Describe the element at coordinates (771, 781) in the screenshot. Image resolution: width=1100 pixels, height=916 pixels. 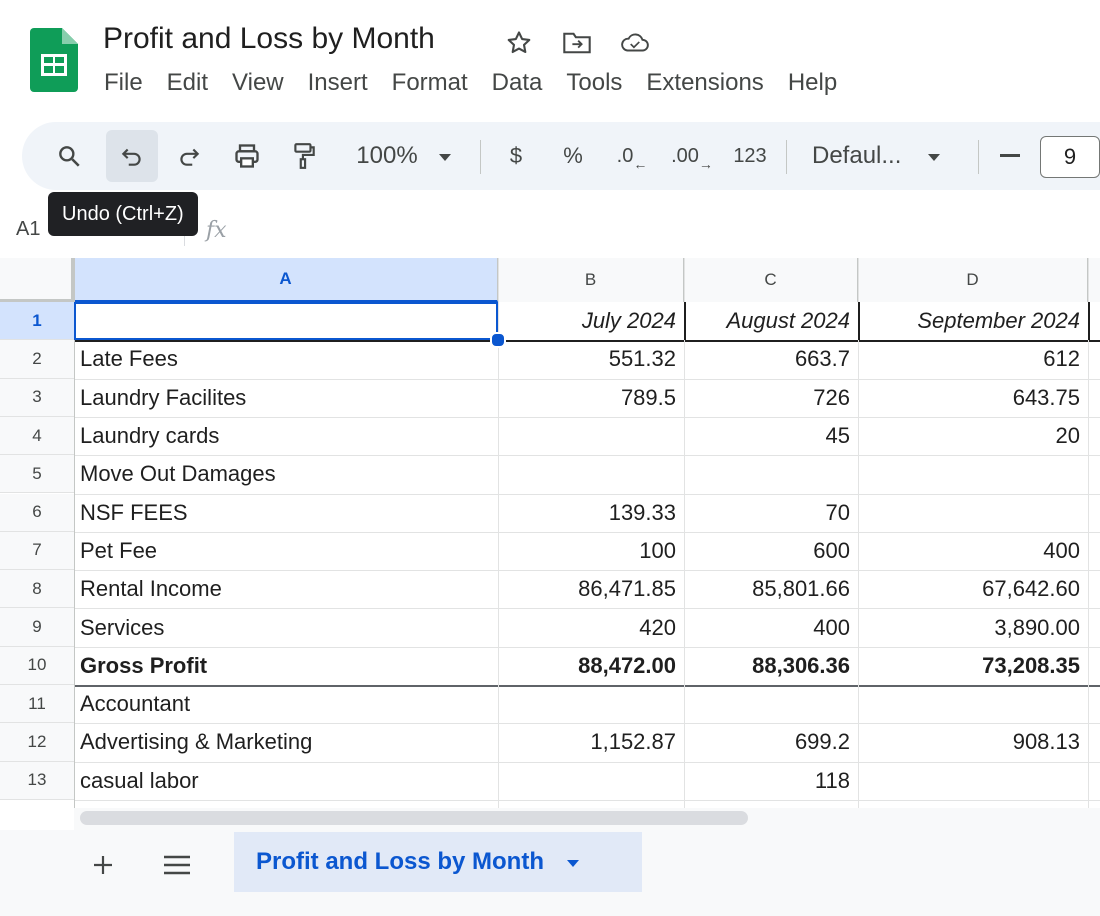
I see `cell-c13: 118` at that location.